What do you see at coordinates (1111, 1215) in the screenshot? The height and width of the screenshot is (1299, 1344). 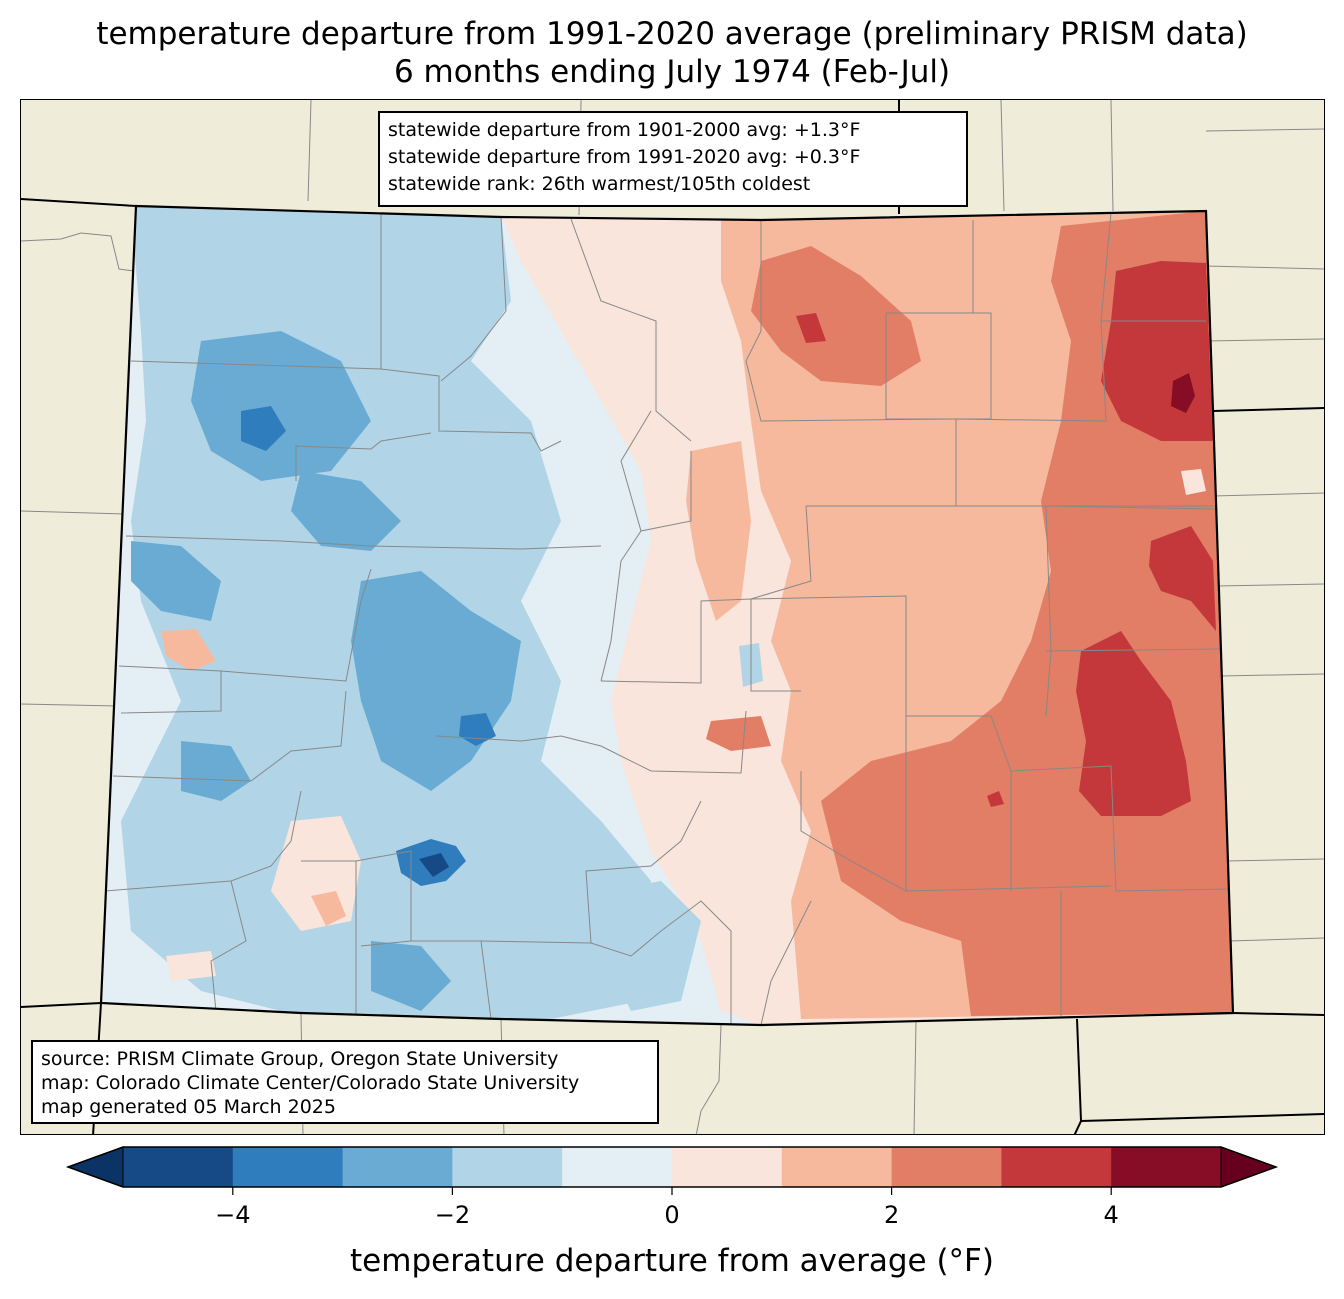 I see `colorbar-tick-label: 4` at bounding box center [1111, 1215].